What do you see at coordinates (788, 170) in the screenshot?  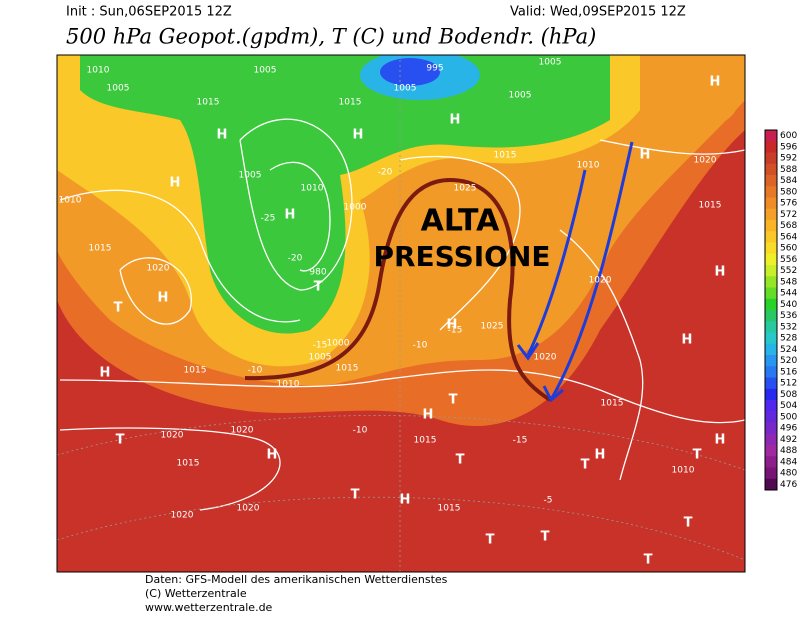 I see `colorbar-label: 588` at bounding box center [788, 170].